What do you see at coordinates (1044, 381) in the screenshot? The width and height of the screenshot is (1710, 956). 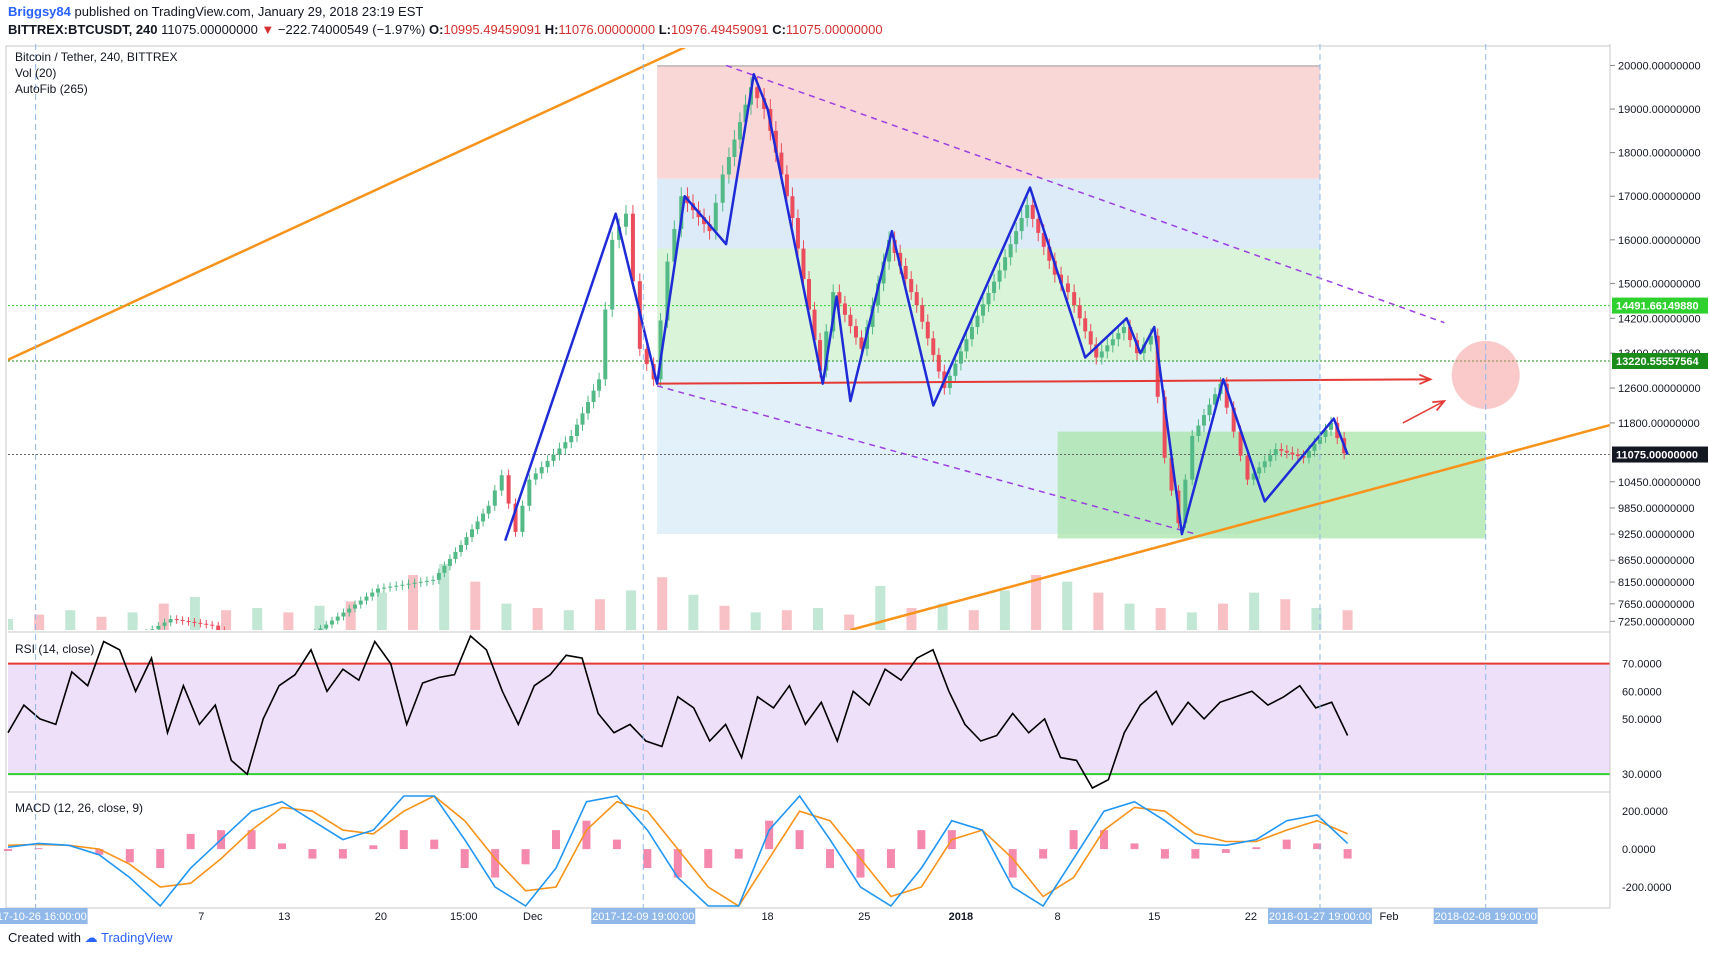 I see `red-target-line` at bounding box center [1044, 381].